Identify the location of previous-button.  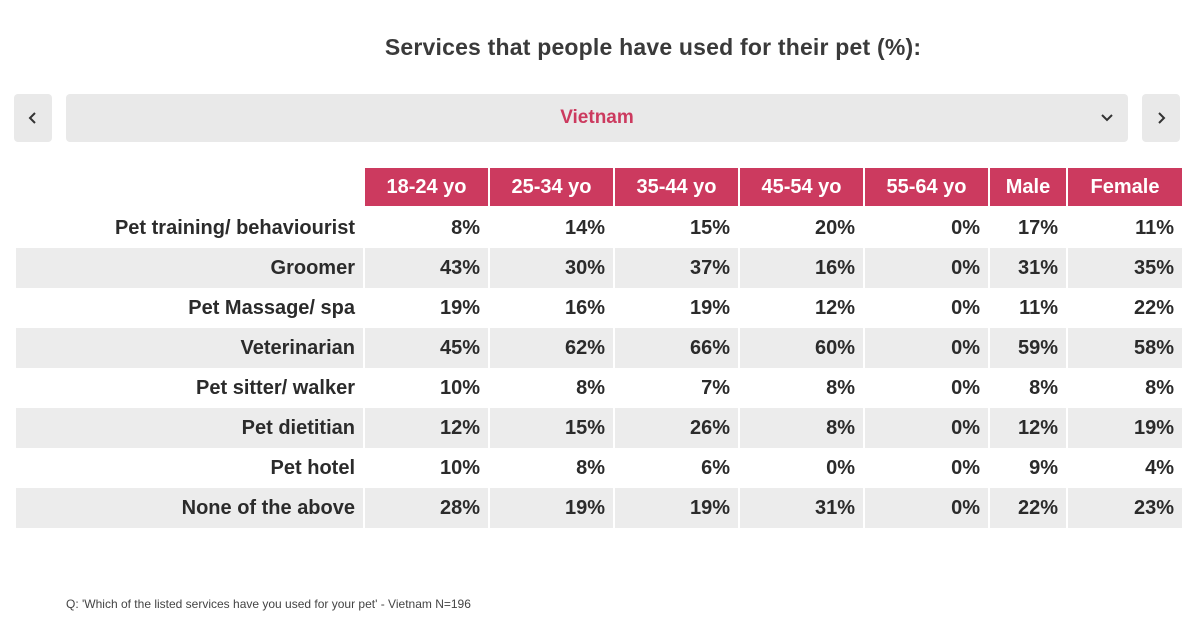
(33, 118).